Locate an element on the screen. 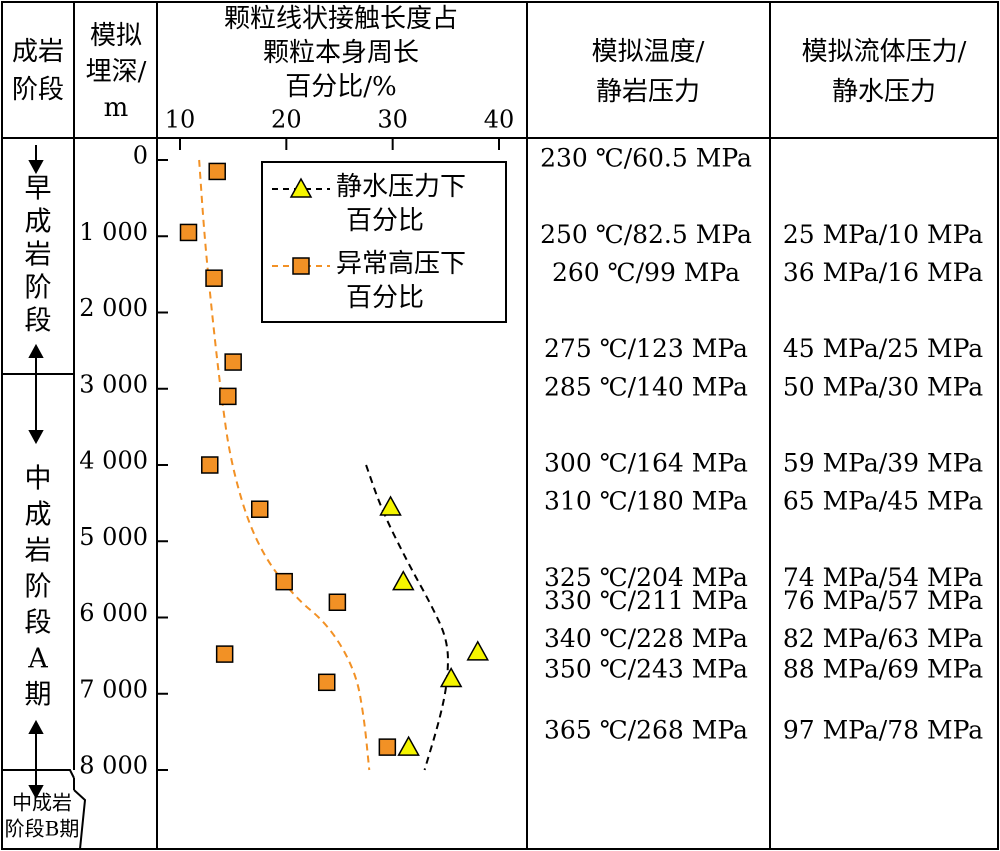 Image resolution: width=1000 pixels, height=851 pixels. depth-header-line: 模拟 is located at coordinates (116, 36).